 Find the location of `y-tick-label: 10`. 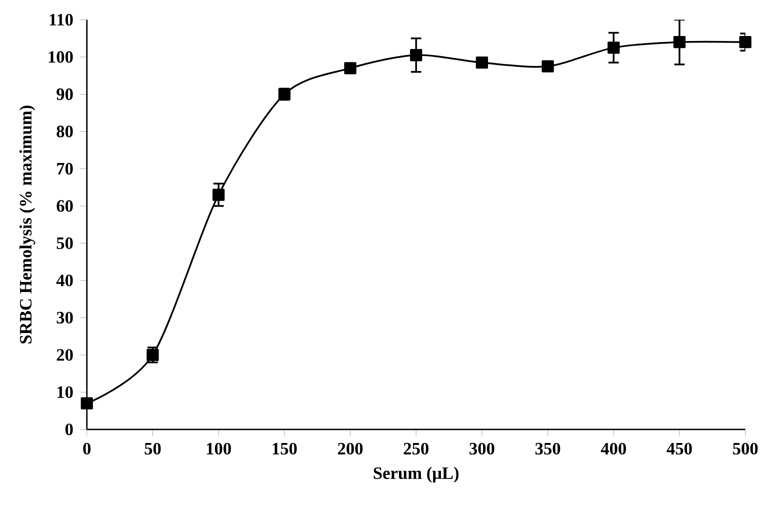

y-tick-label: 10 is located at coordinates (65, 392).